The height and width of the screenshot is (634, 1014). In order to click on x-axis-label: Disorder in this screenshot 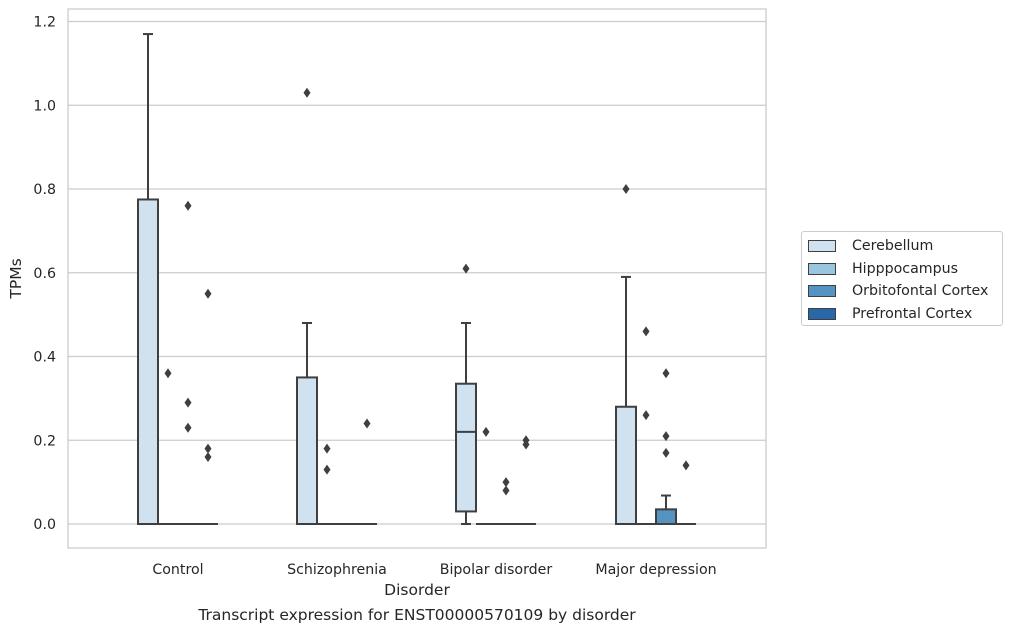, I will do `click(417, 590)`.